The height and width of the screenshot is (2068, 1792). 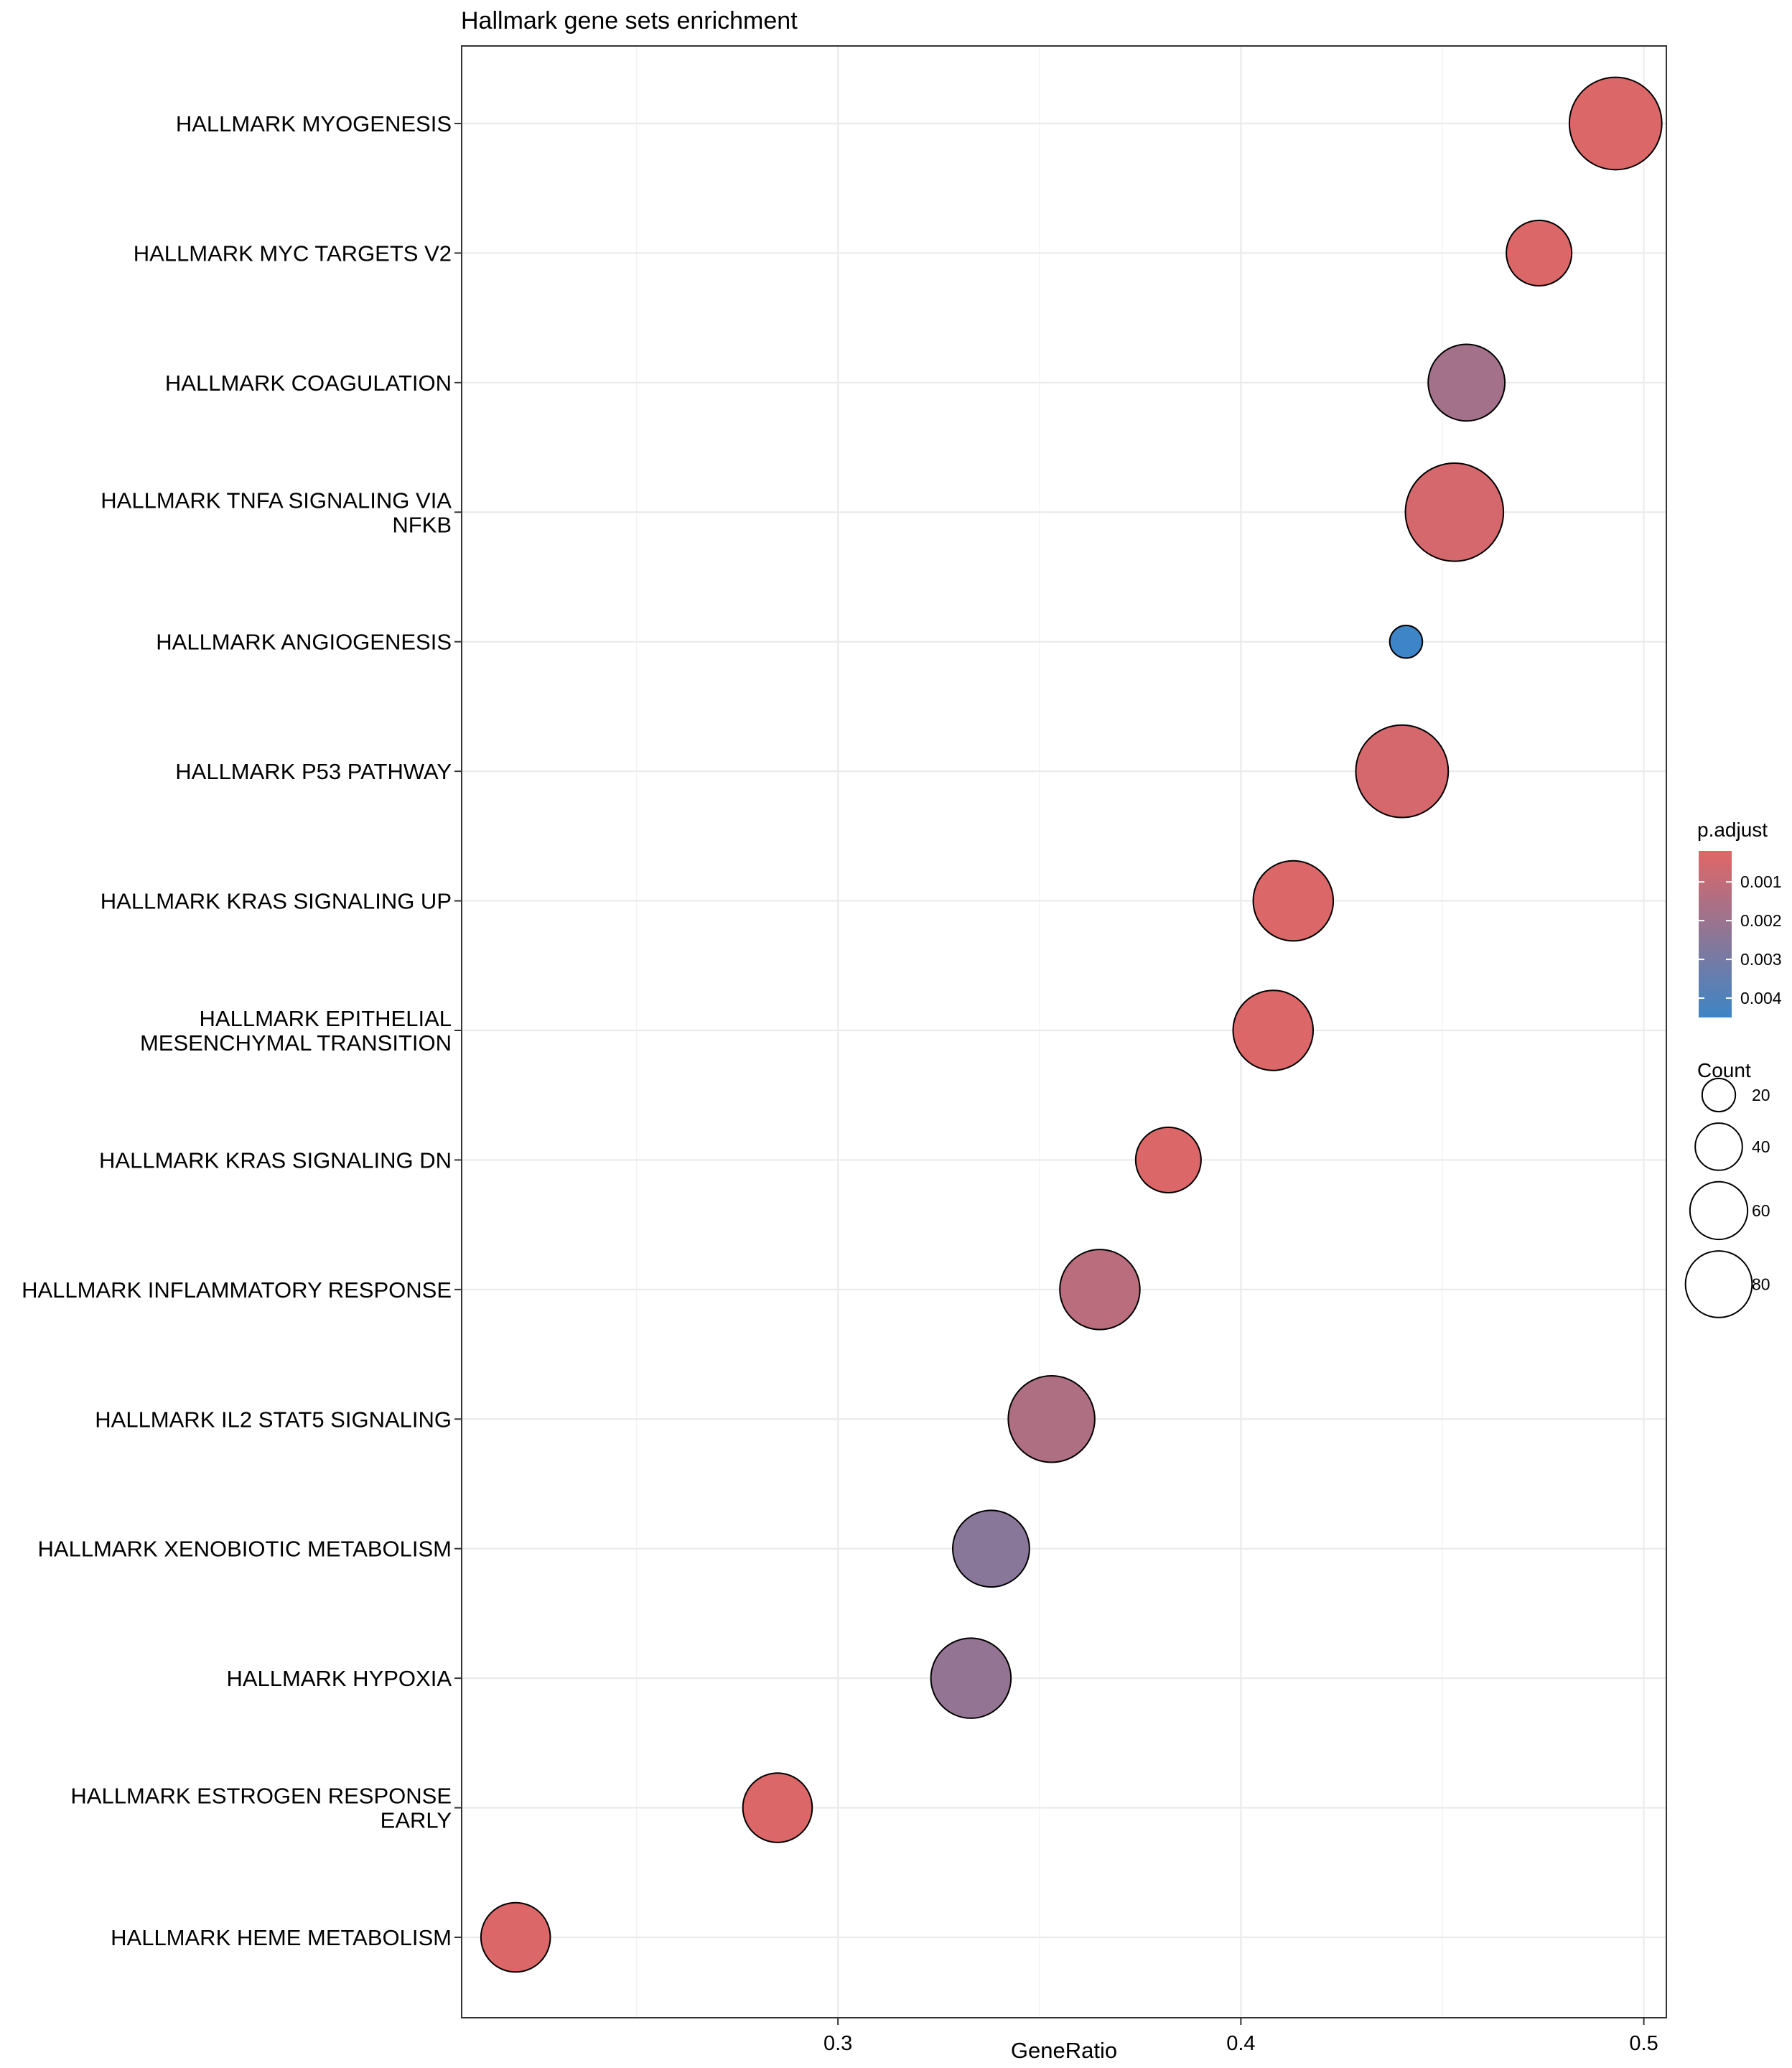 What do you see at coordinates (1724, 1070) in the screenshot?
I see `size-legend-title: Count` at bounding box center [1724, 1070].